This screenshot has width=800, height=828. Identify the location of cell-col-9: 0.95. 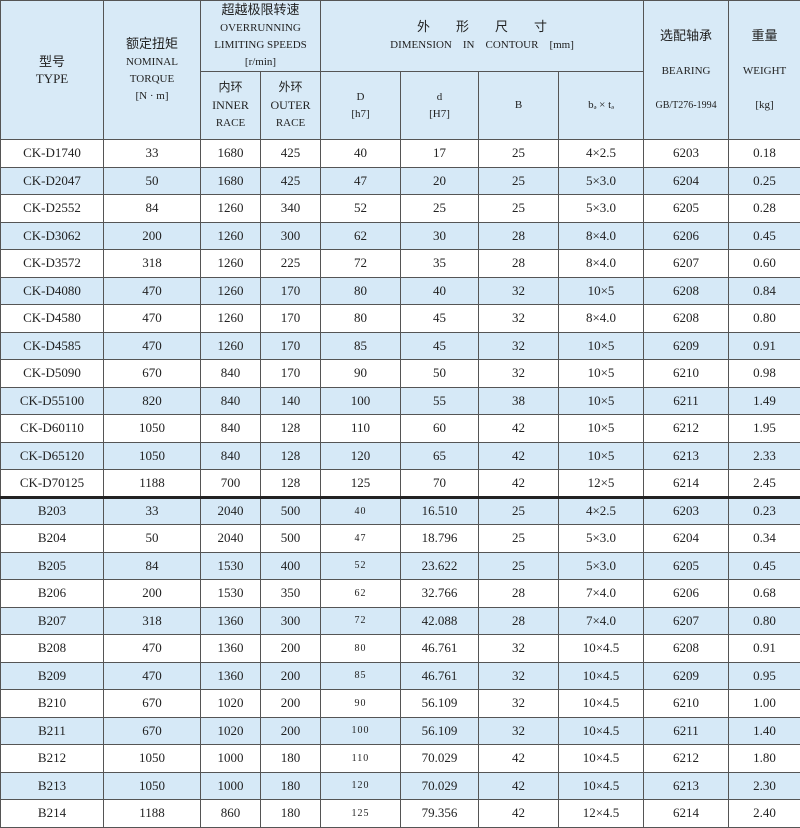
(764, 676).